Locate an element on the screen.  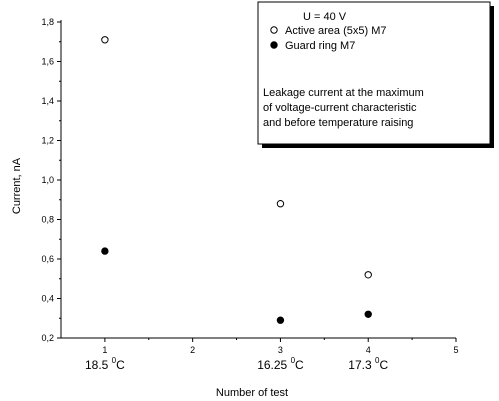
y-tick-label: 1,0 is located at coordinates (47, 180).